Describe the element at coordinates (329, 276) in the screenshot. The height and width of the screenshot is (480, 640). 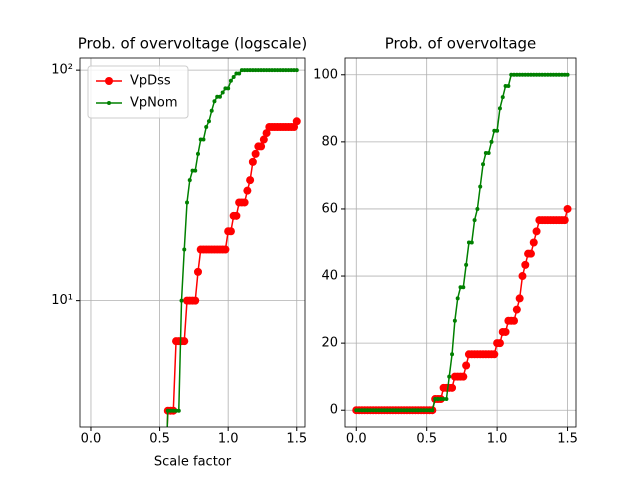
I see `y-tick-label: 40` at that location.